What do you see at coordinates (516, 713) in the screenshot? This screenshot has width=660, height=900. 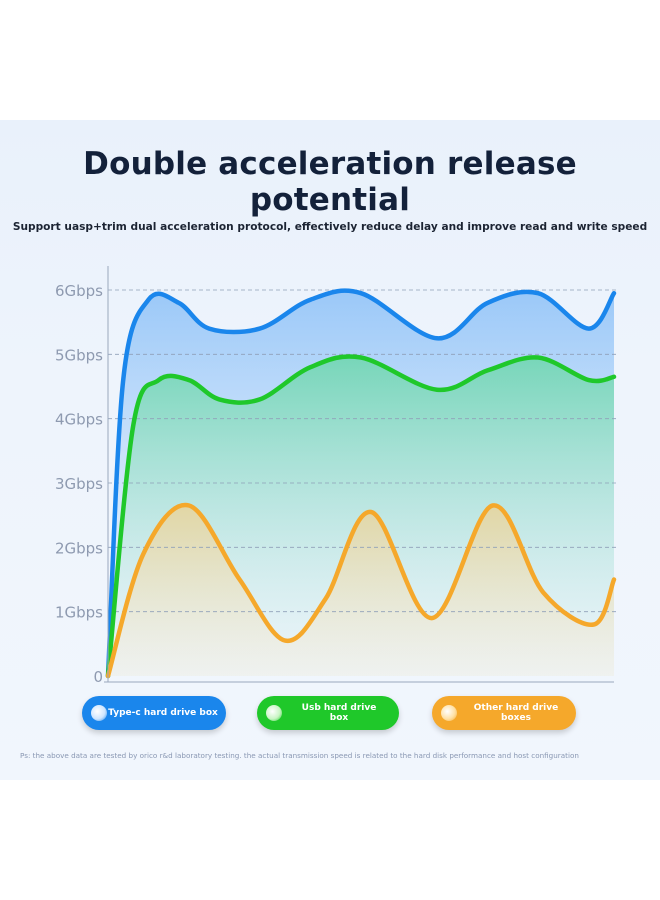 I see `legend-label-other: Other hard drive boxes` at bounding box center [516, 713].